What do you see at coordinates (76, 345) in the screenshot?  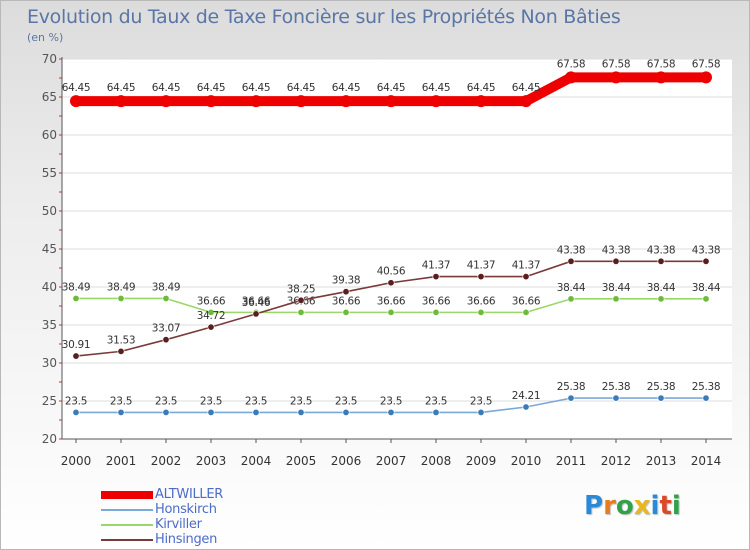 I see `data-label: 30.91` at bounding box center [76, 345].